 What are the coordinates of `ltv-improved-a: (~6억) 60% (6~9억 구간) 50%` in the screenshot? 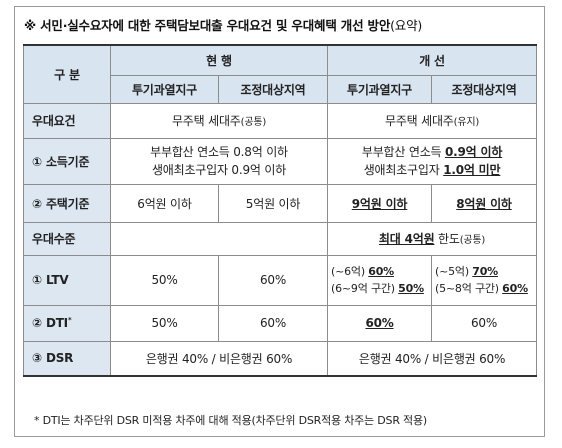 It's located at (380, 280).